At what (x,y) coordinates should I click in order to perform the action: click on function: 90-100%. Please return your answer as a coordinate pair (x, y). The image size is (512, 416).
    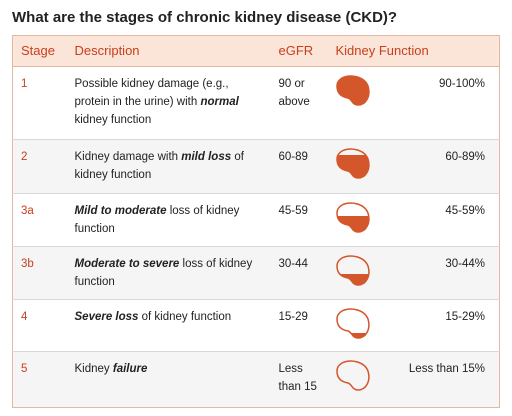
    Looking at the image, I should click on (413, 103).